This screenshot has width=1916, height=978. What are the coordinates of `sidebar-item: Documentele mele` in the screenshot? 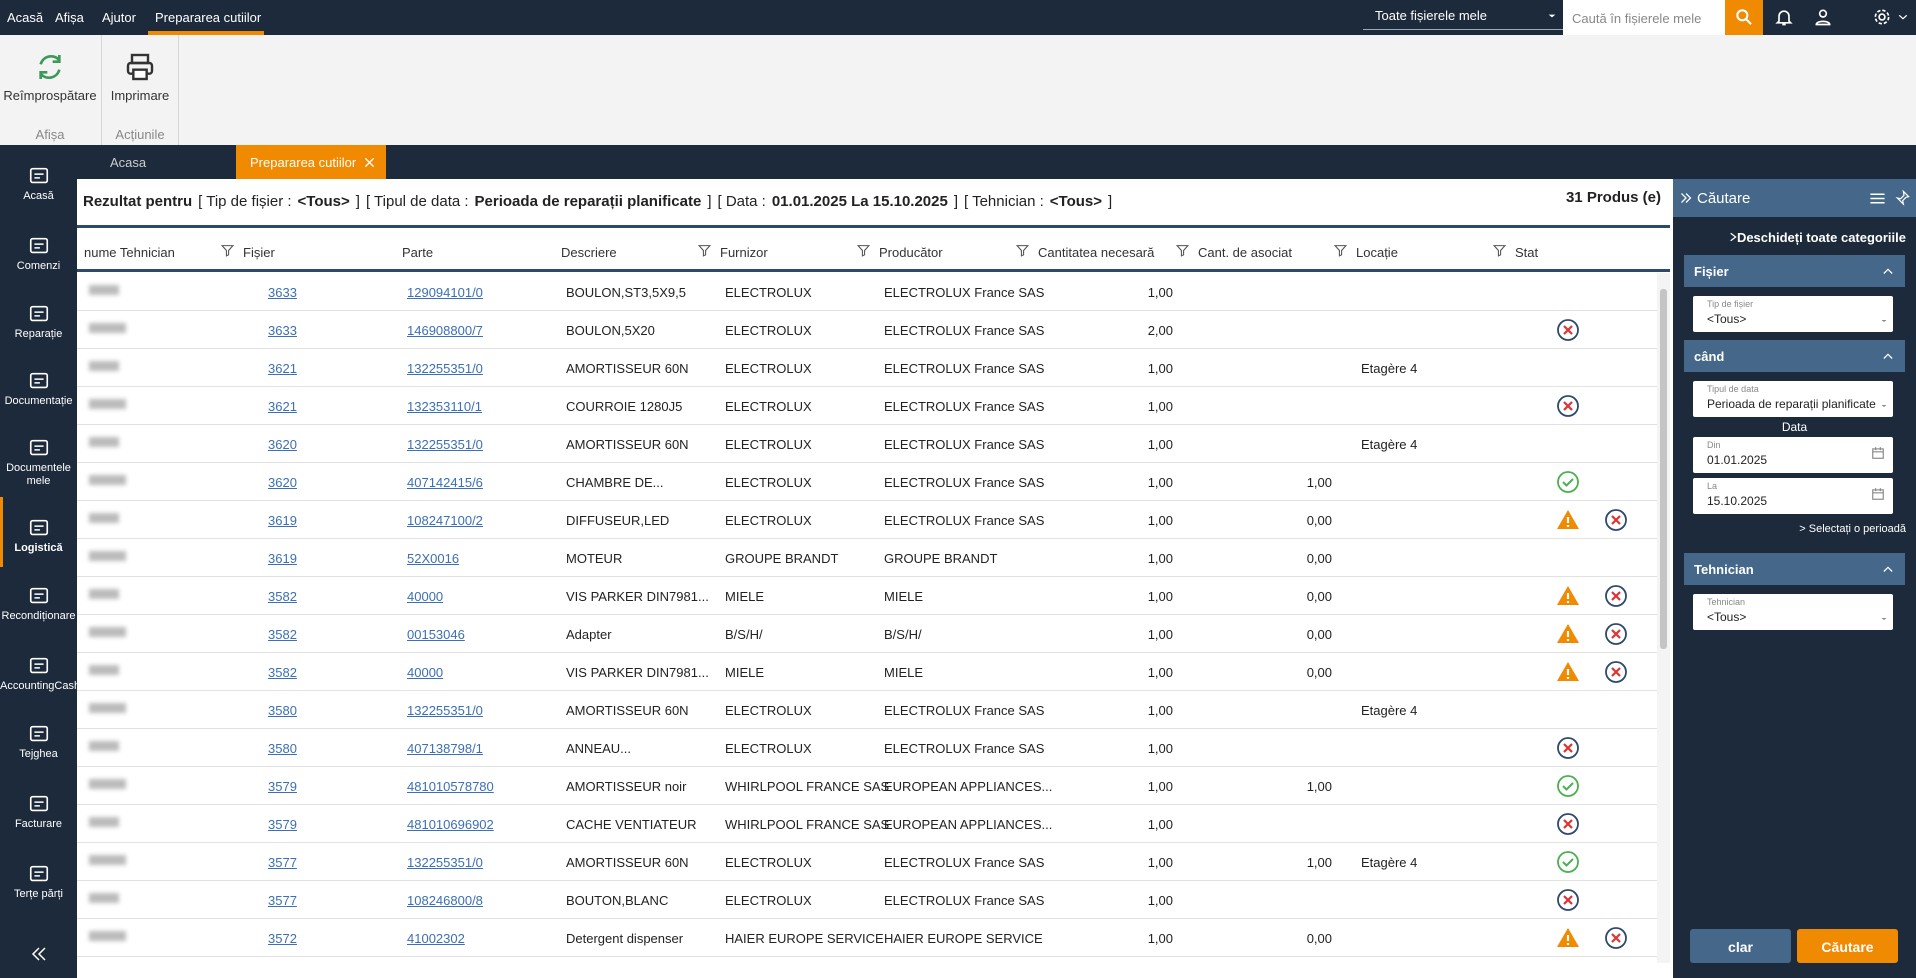 It's located at (38, 474).